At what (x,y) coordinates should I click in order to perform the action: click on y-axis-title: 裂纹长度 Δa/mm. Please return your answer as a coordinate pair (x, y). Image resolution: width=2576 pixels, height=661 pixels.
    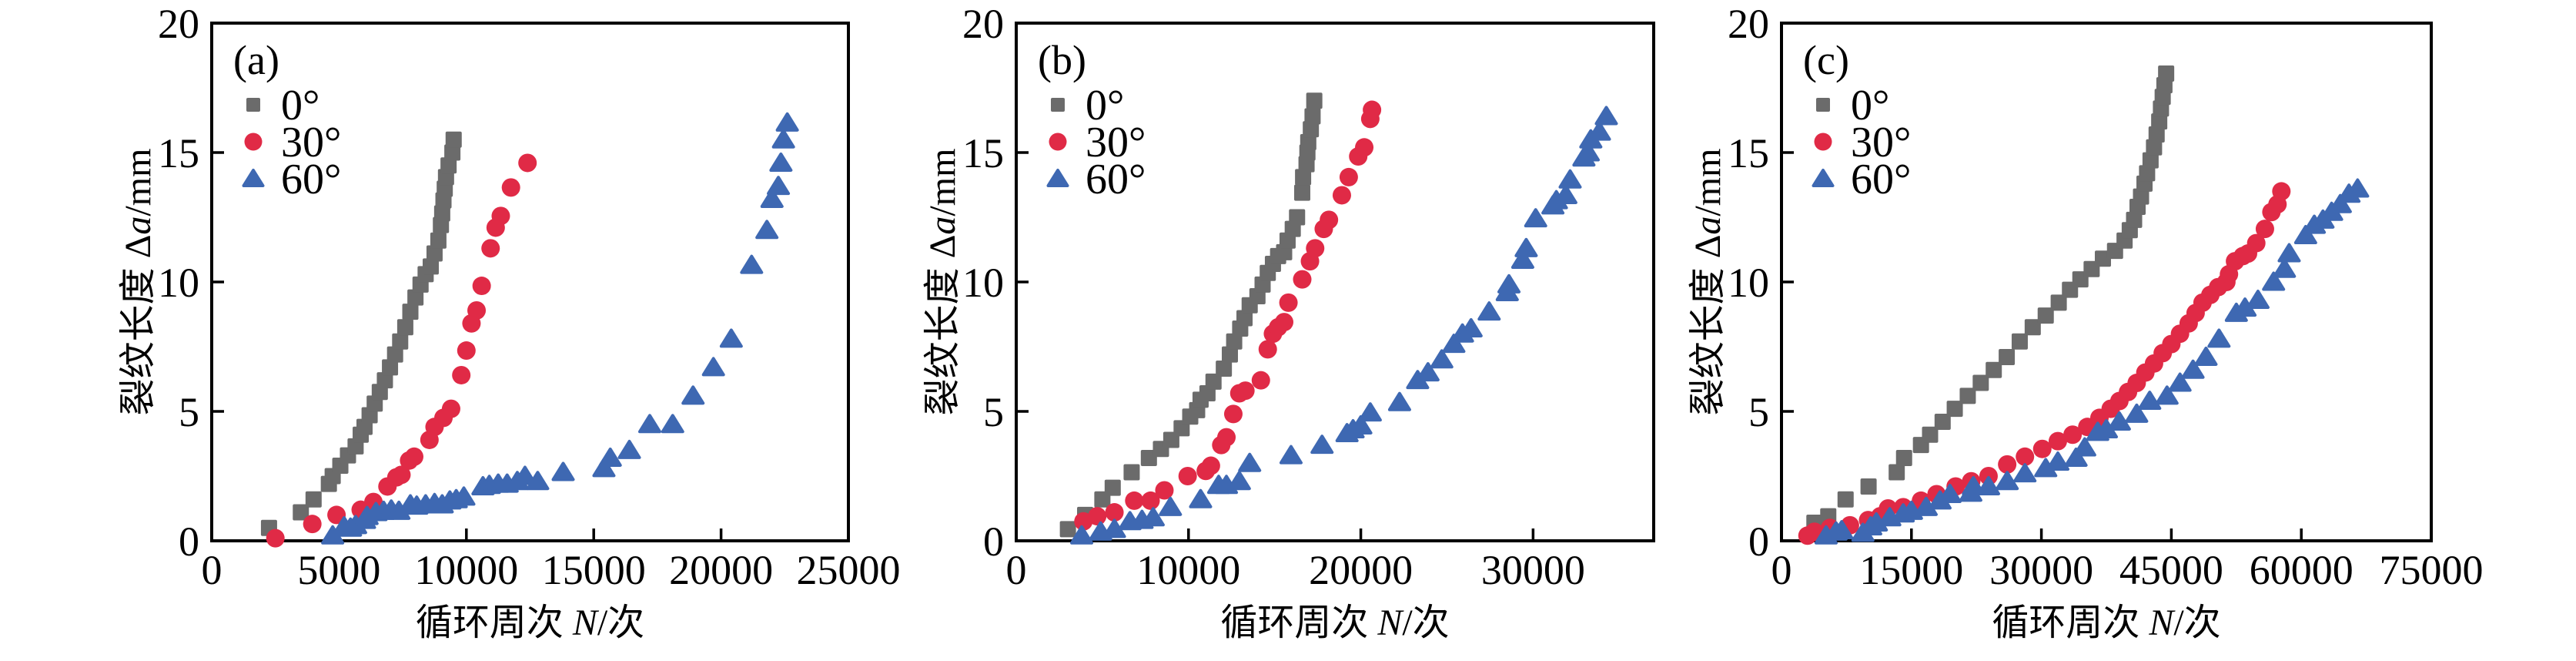
    Looking at the image, I should click on (139, 282).